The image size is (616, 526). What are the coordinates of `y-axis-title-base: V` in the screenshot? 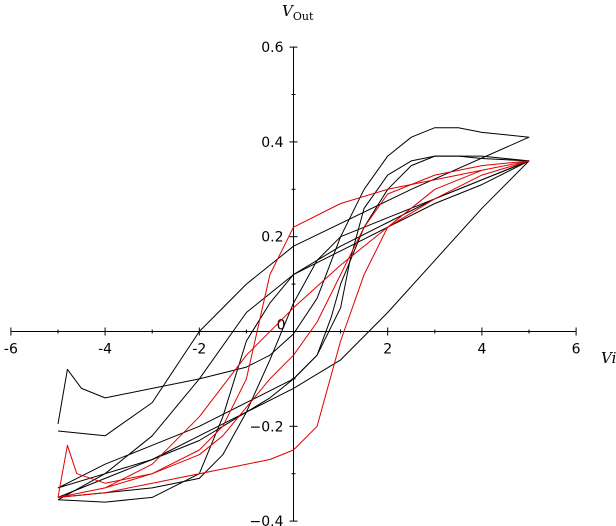 It's located at (288, 11).